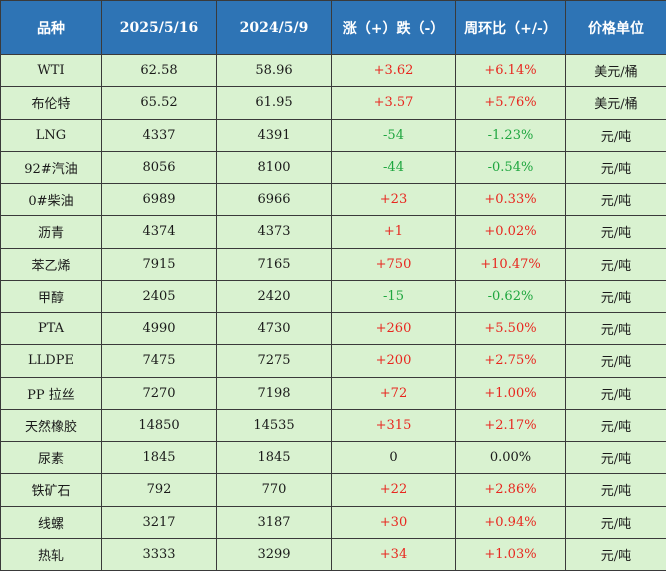 This screenshot has height=571, width=666. I want to click on table-row: LNG 4337 4391 -54 -1.23% 元/吨, so click(333, 135).